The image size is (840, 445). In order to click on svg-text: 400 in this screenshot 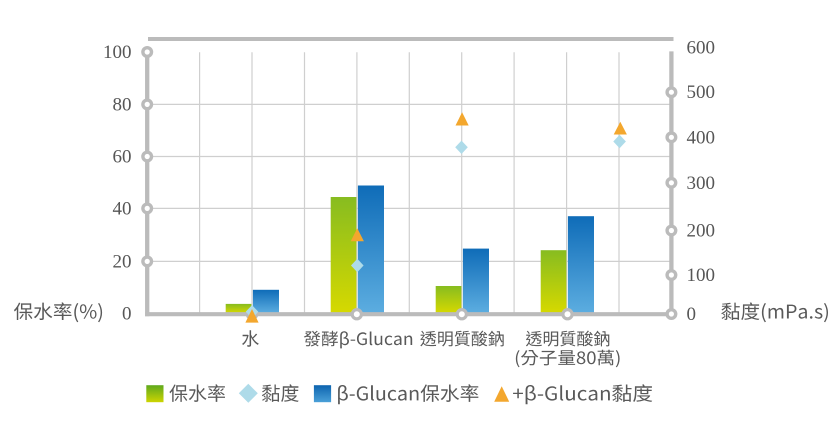, I will do `click(701, 137)`.